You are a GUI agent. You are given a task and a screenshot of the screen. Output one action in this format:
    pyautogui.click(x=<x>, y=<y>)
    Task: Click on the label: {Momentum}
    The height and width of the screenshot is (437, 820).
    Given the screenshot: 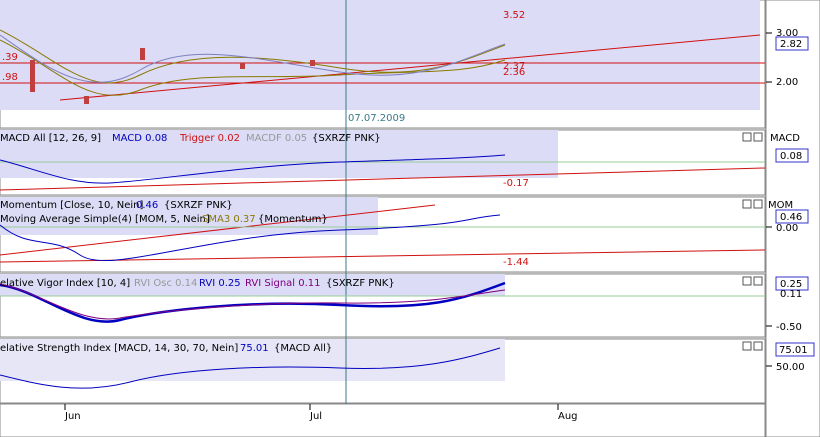 What is the action you would take?
    pyautogui.click(x=293, y=219)
    